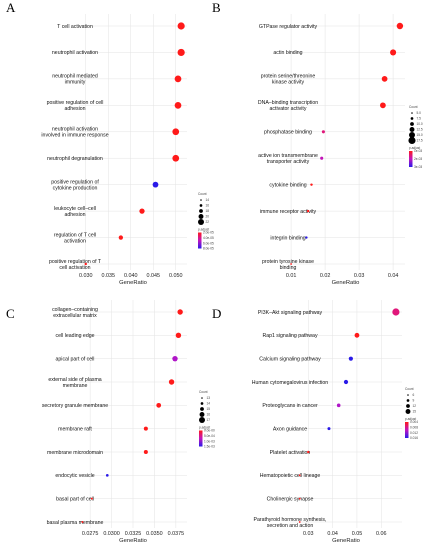 This screenshot has width=423, height=550. I want to click on legend-color-label: 6.0e-05, so click(208, 243).